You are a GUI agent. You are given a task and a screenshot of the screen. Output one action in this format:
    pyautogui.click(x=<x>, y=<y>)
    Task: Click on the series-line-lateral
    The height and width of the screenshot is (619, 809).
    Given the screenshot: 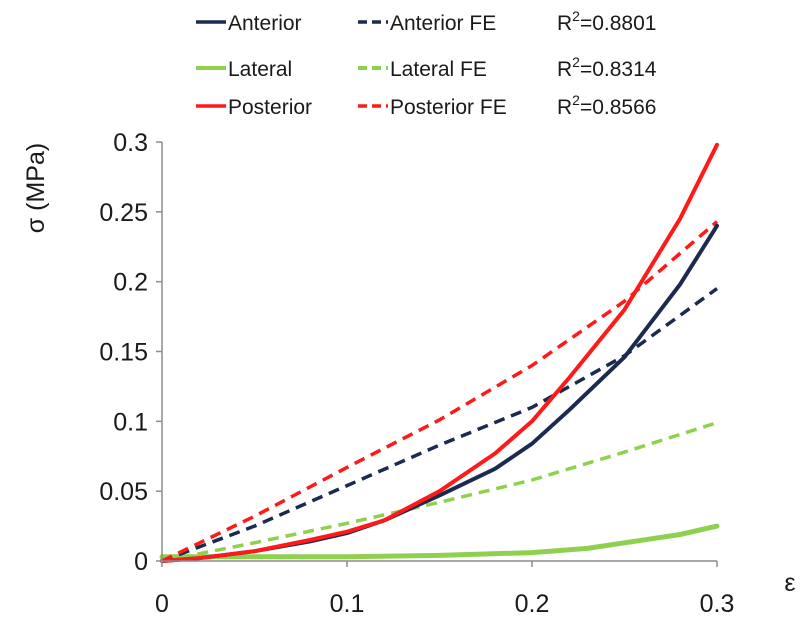 What is the action you would take?
    pyautogui.click(x=439, y=541)
    